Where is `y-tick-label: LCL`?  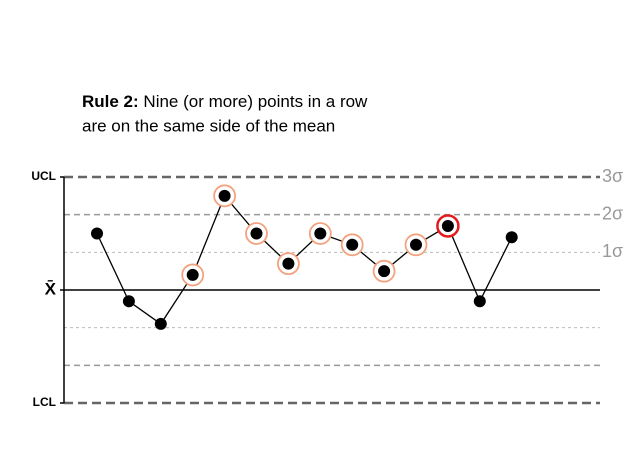
y-tick-label: LCL is located at coordinates (44, 402).